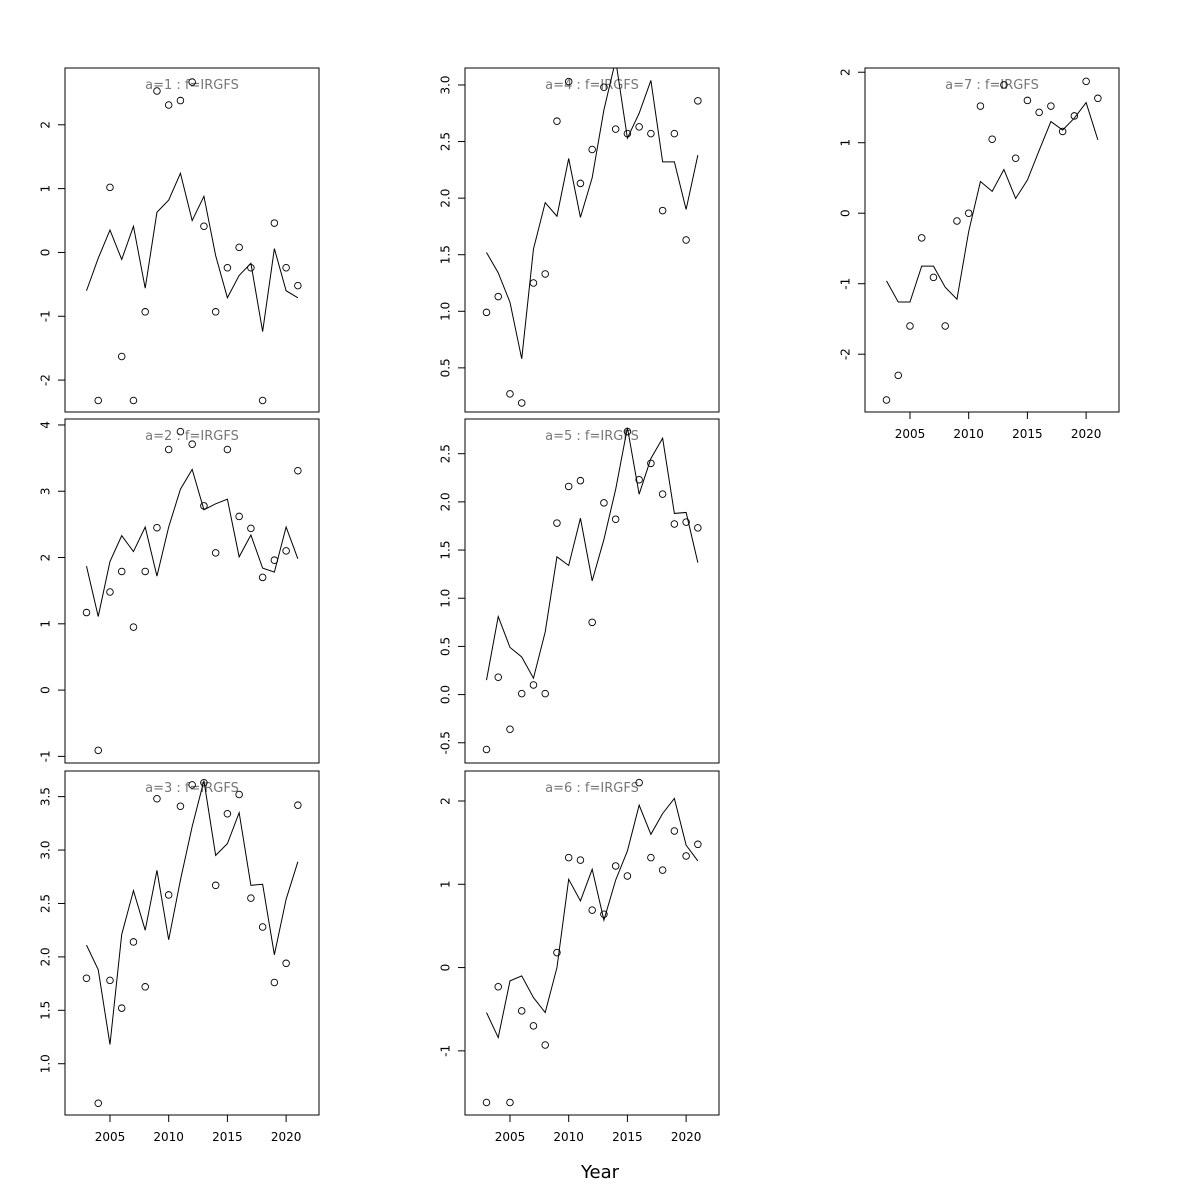 The height and width of the screenshot is (1200, 1200). What do you see at coordinates (446, 646) in the screenshot?
I see `y-tick-label: 0.5` at bounding box center [446, 646].